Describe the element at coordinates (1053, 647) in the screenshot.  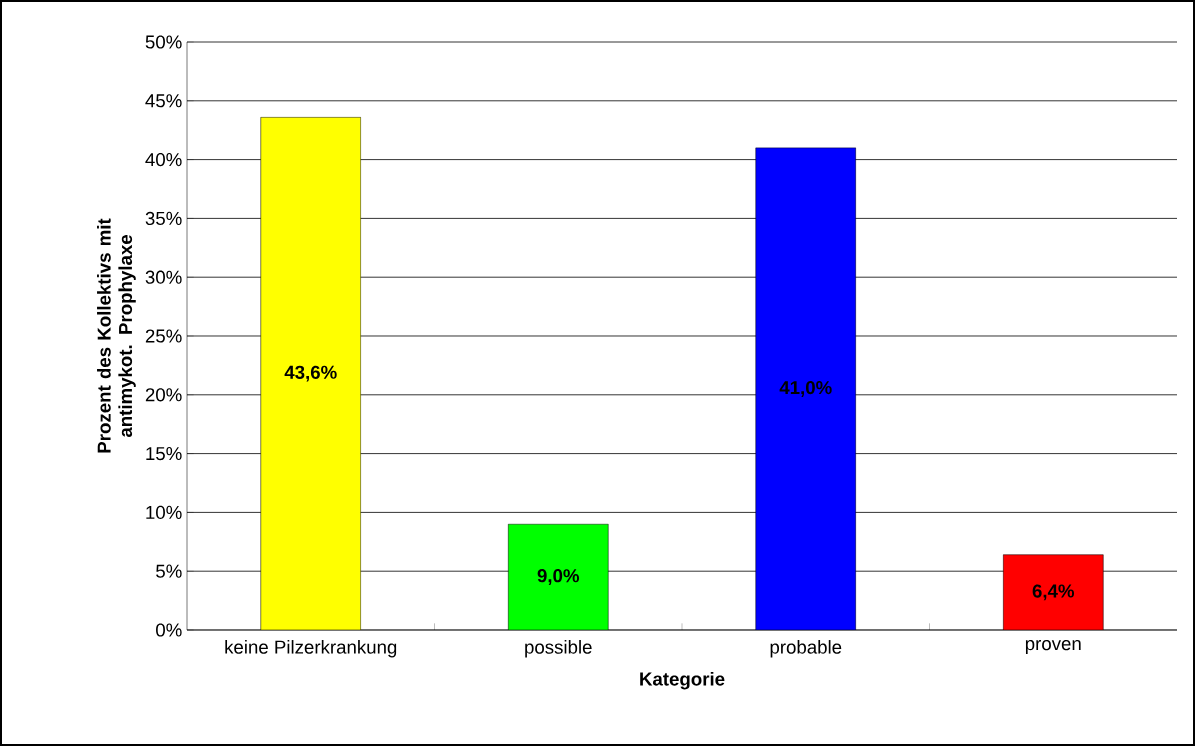
I see `x-tick-label: proven` at that location.